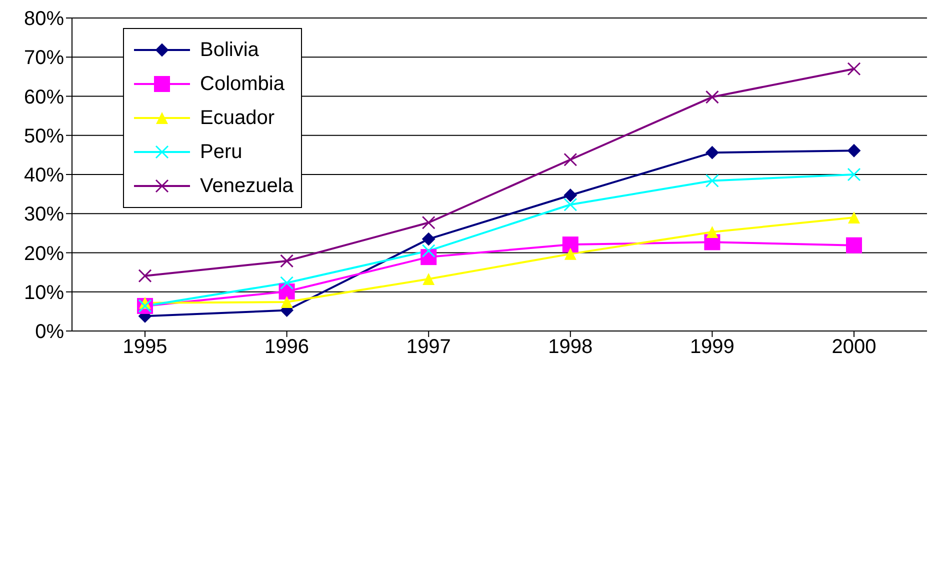  Describe the element at coordinates (44, 58) in the screenshot. I see `y-tick-label: 70%` at that location.